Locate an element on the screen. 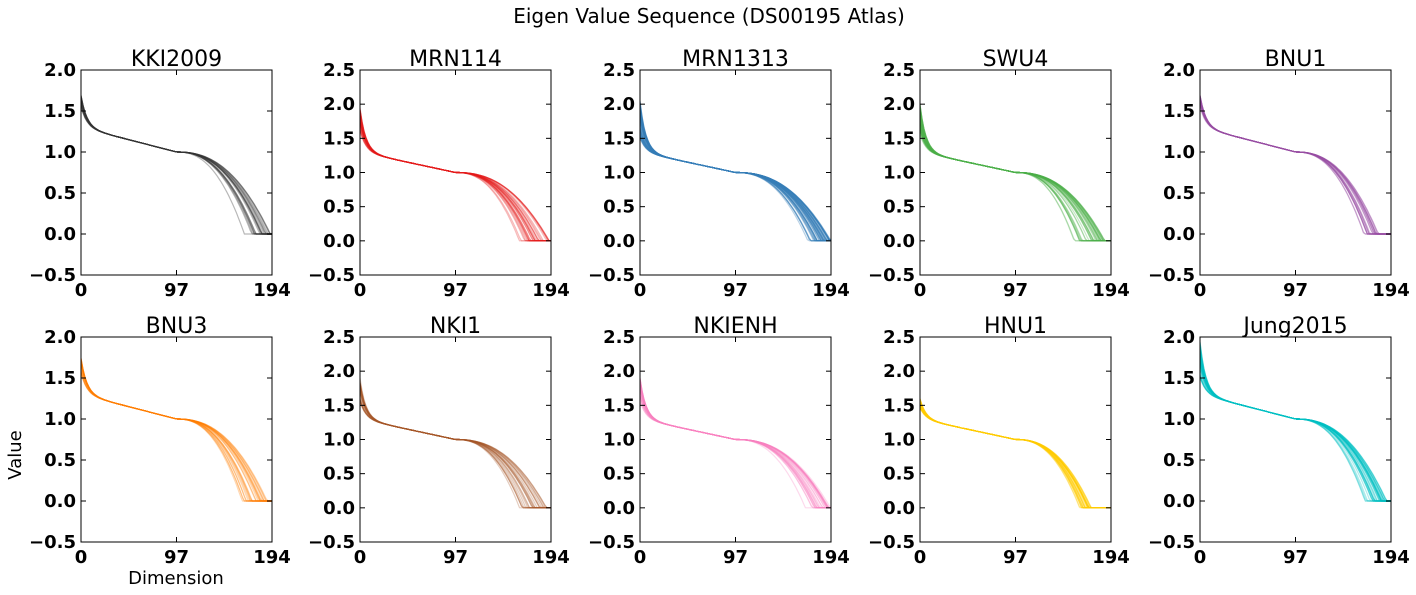  subplot-title: MRN1313 is located at coordinates (735, 59).